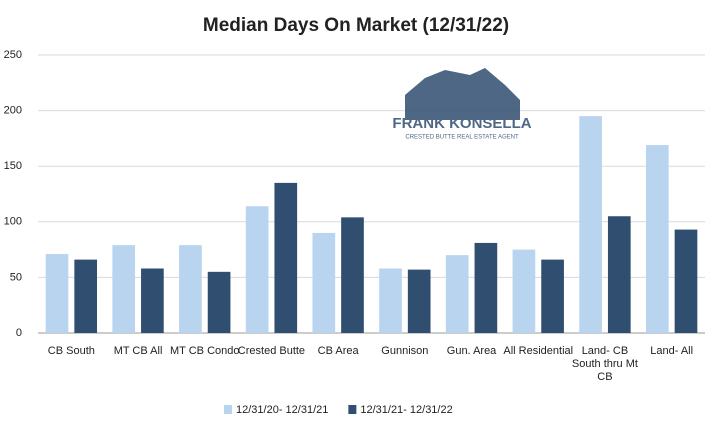 This screenshot has height=432, width=713. Describe the element at coordinates (604, 364) in the screenshot. I see `x-tick-label: Land- CB South thru Mt CB` at that location.